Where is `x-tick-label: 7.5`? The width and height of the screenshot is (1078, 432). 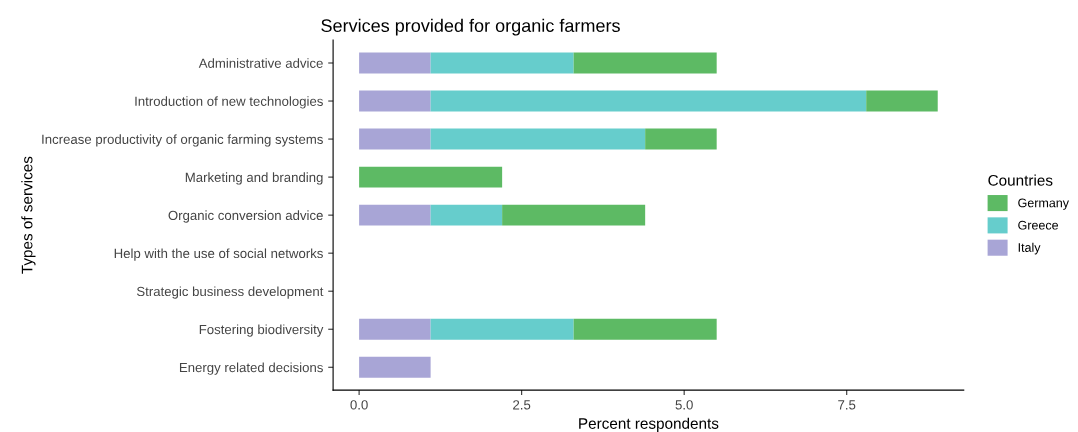 x-tick-label: 7.5 is located at coordinates (847, 405).